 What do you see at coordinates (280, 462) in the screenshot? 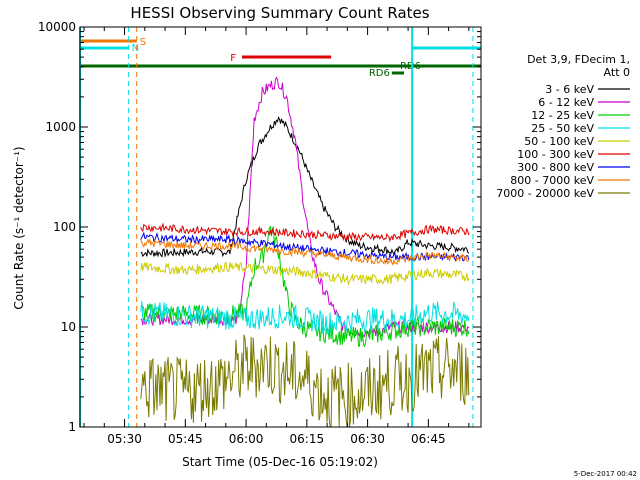
I see `x-axis-label: Start Time (05-Dec-16 05:19:02)` at bounding box center [280, 462].